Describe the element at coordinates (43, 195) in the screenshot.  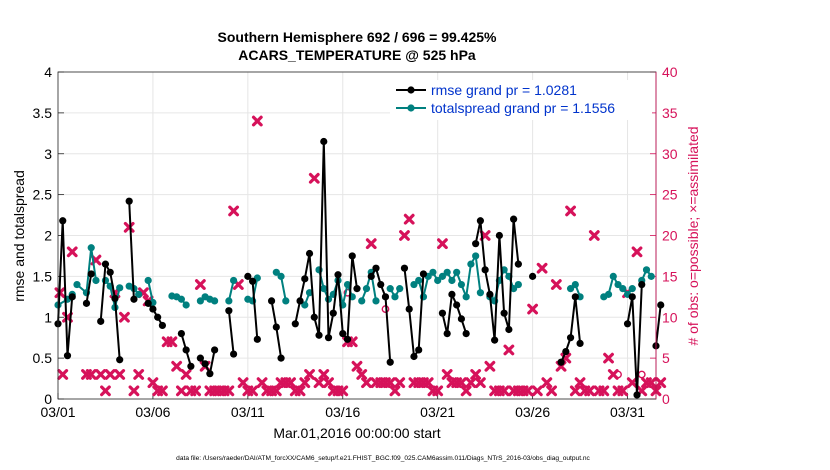
I see `y-left-tick-label: 2.5` at that location.